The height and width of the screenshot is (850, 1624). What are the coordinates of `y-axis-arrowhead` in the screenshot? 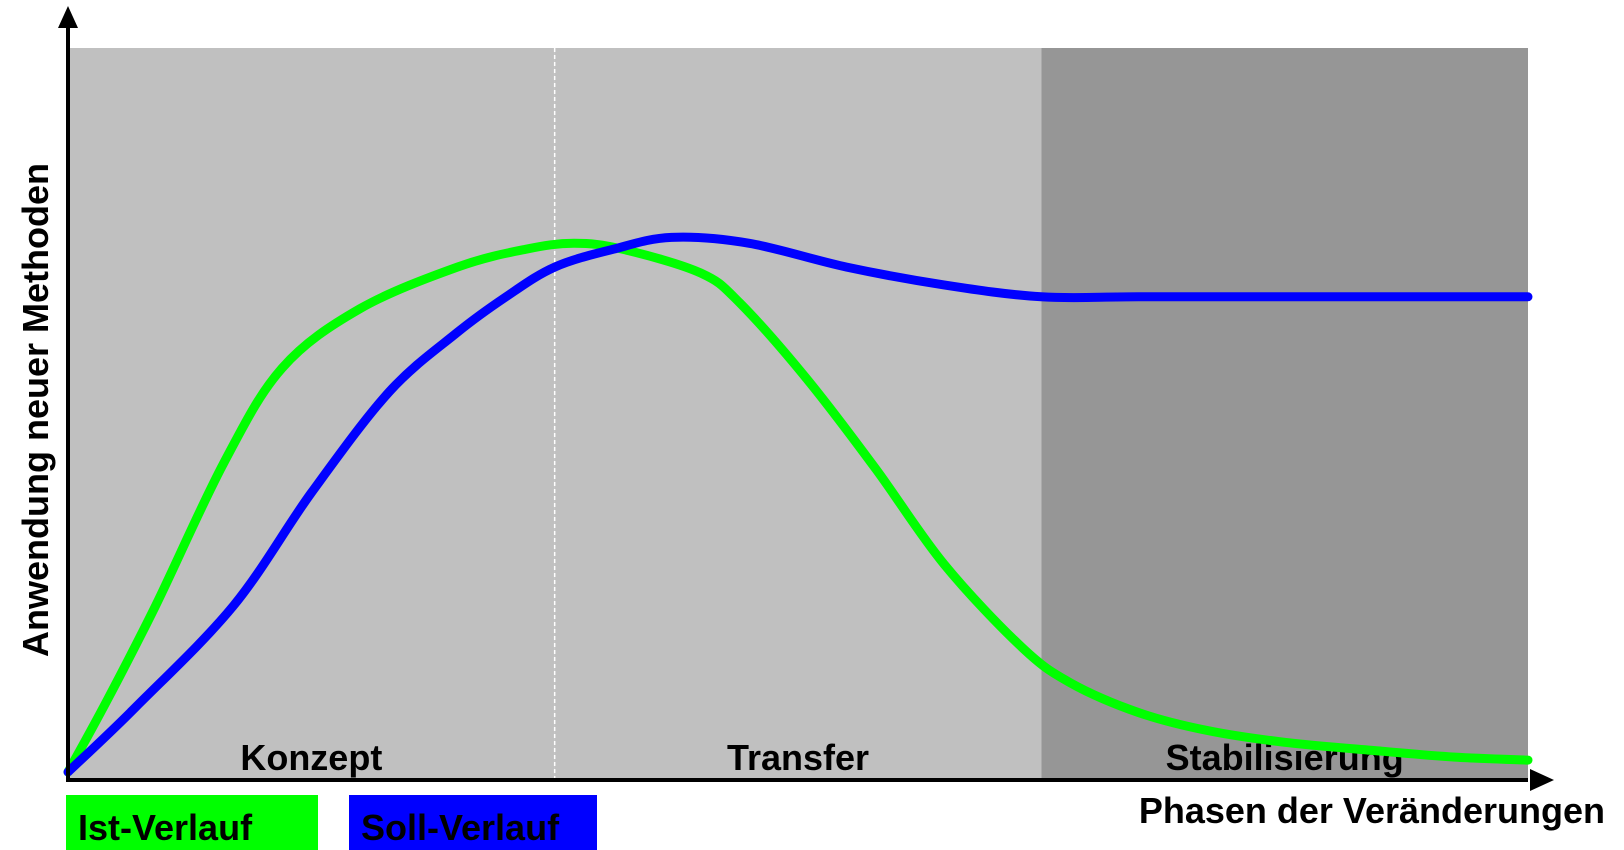 It's located at (68, 17).